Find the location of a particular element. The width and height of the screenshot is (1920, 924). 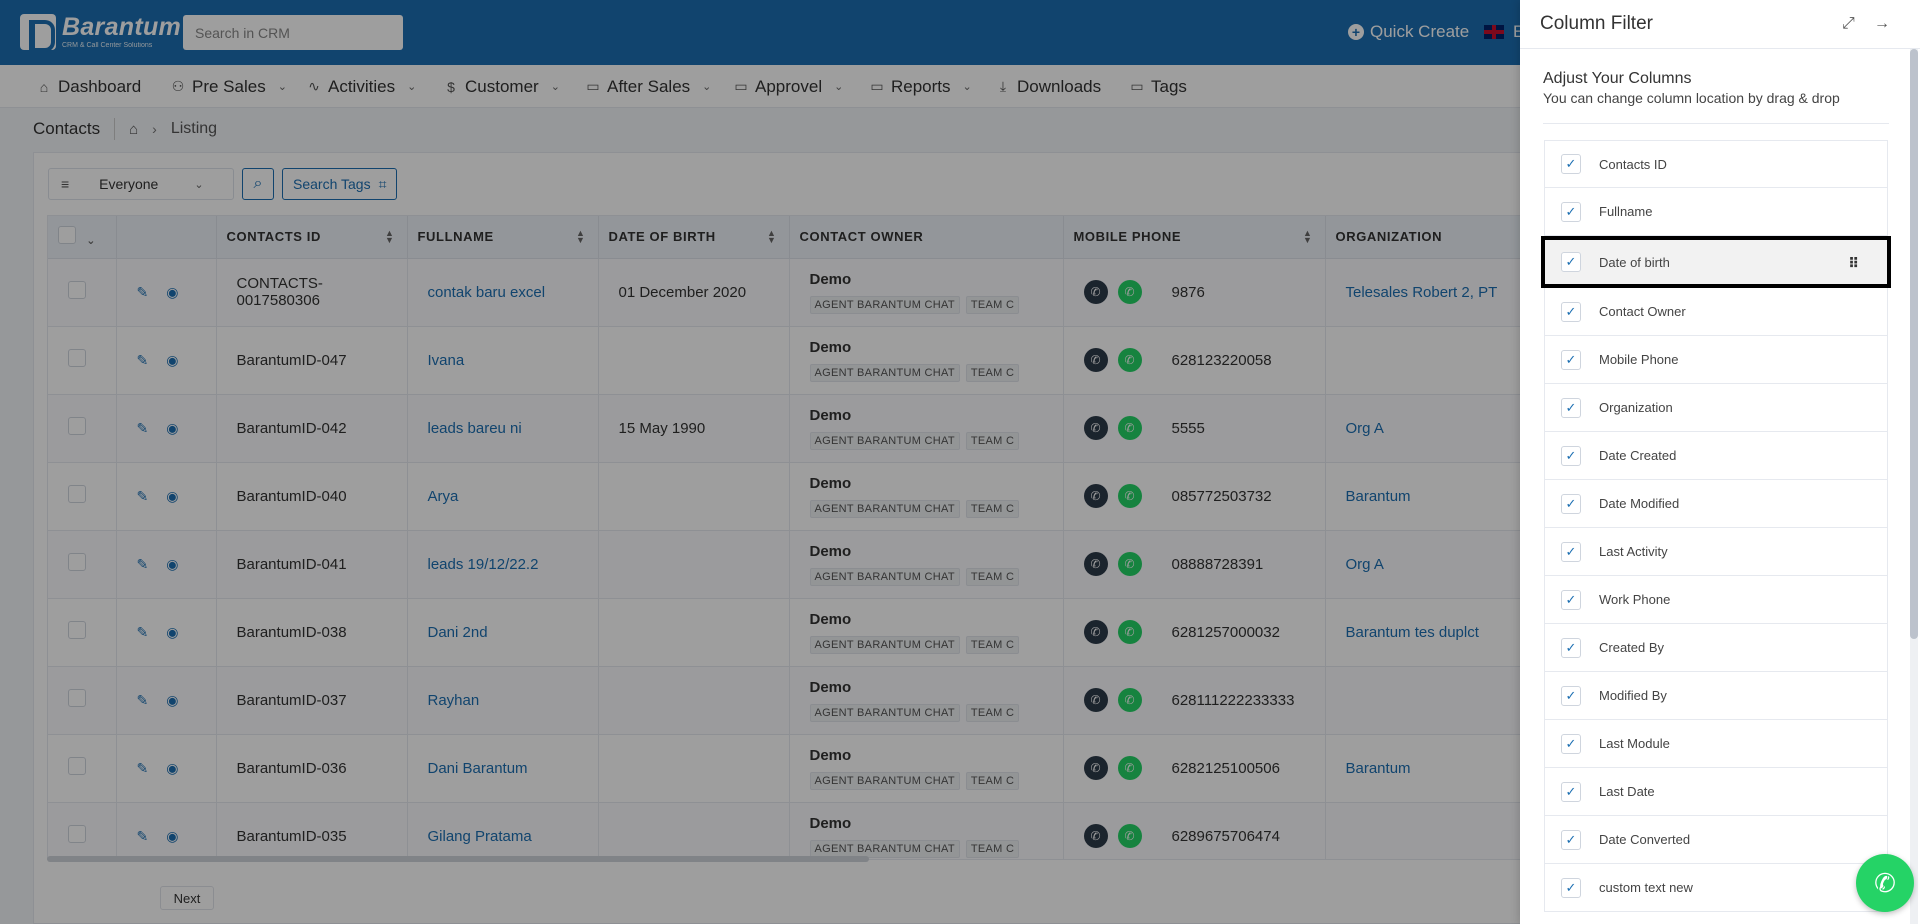

drag-handle-icon: ⠿ is located at coordinates (1853, 263).